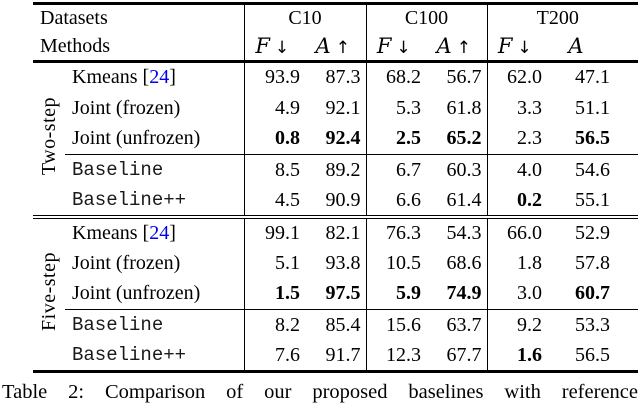  What do you see at coordinates (517, 263) in the screenshot?
I see `metric-cell: 1.8` at bounding box center [517, 263].